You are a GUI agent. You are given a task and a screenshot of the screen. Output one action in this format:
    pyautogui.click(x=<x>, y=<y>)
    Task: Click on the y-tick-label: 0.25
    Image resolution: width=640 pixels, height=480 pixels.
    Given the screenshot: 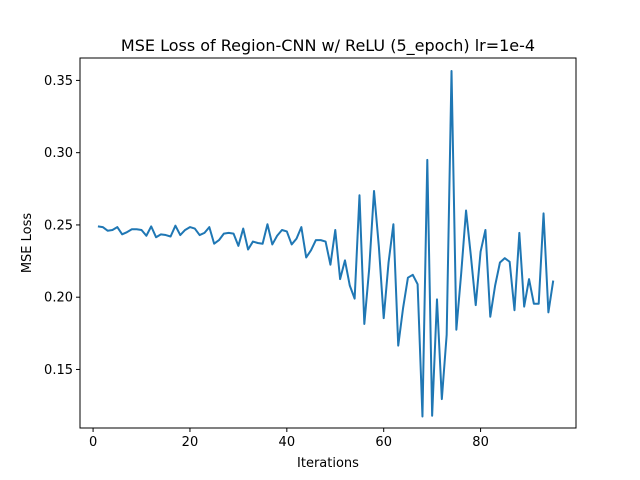 What is the action you would take?
    pyautogui.click(x=58, y=225)
    